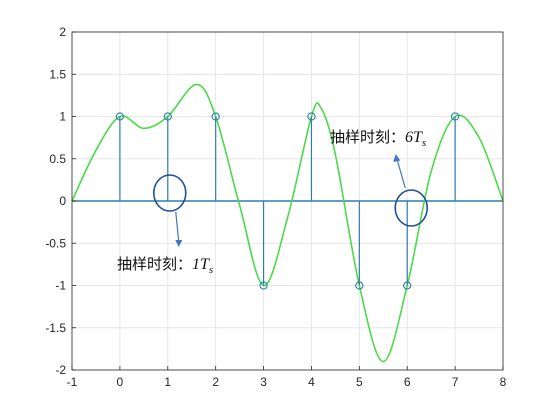 This screenshot has width=556, height=417. What do you see at coordinates (62, 201) in the screenshot?
I see `y-tick-label: 0` at bounding box center [62, 201].